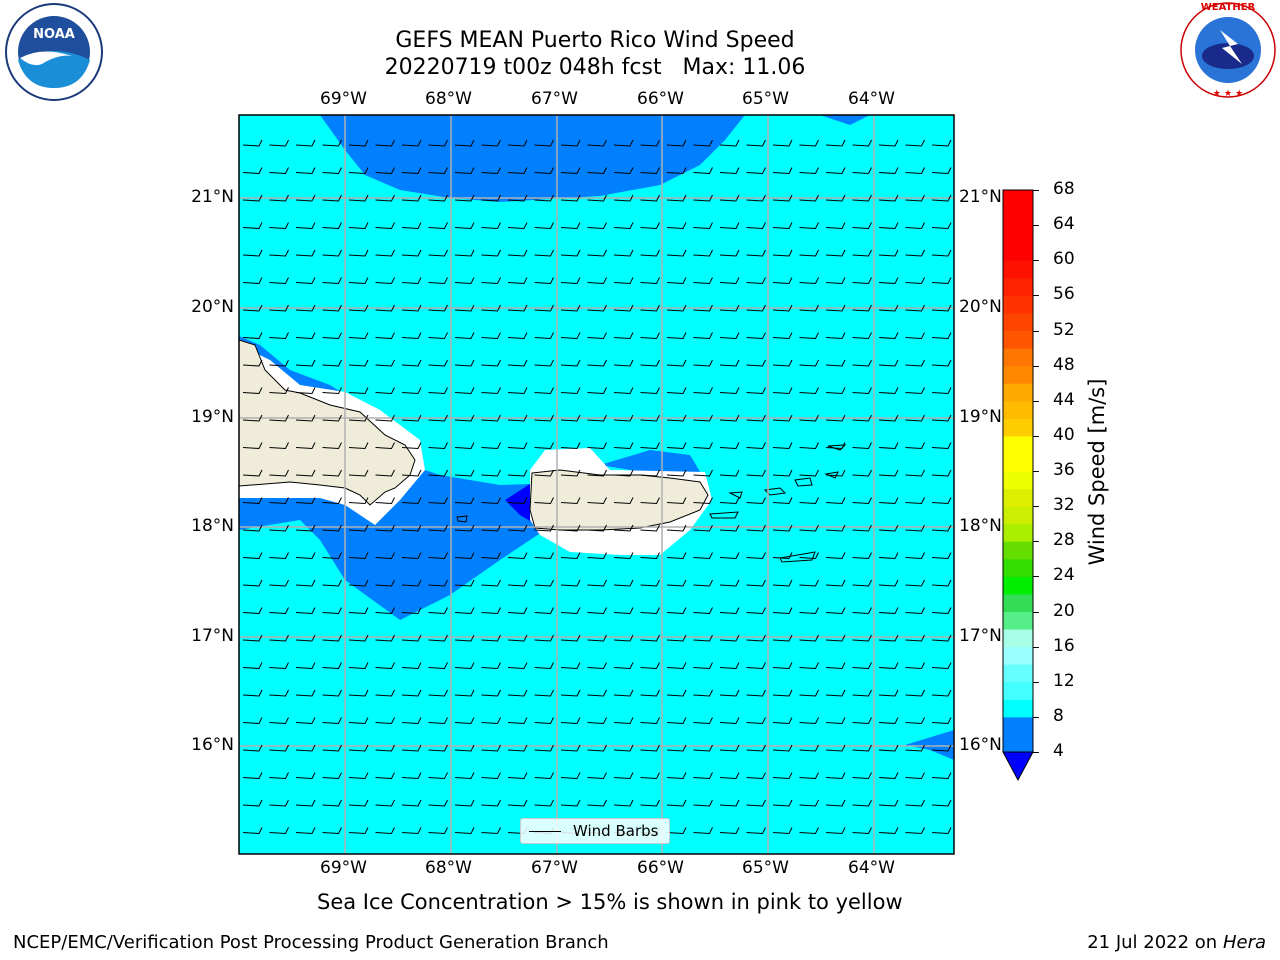  What do you see at coordinates (343, 868) in the screenshot?
I see `lon-label-bottom: 69°W` at bounding box center [343, 868].